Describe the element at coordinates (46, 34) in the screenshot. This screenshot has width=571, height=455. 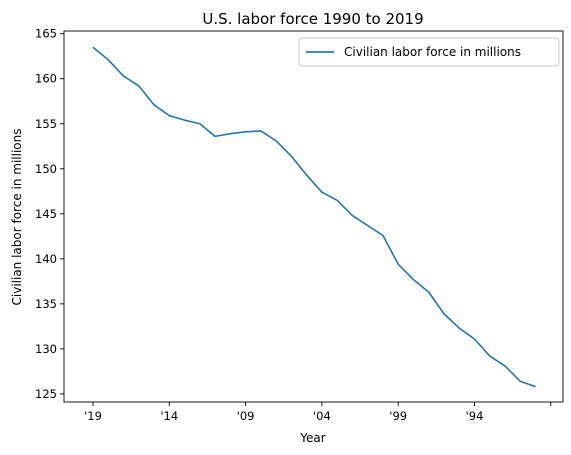
I see `y-tick-label: 165` at that location.